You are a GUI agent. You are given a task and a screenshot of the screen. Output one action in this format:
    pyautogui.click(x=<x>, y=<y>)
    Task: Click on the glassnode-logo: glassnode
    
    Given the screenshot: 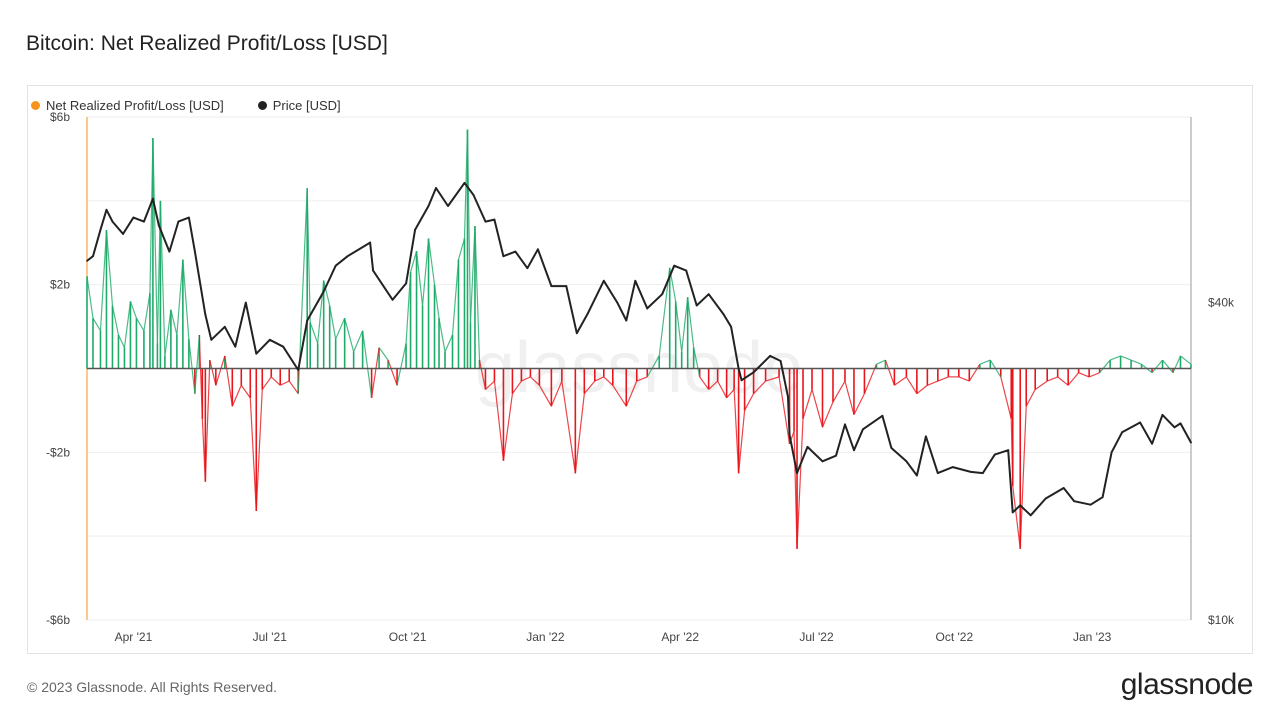 What is the action you would take?
    pyautogui.click(x=1187, y=684)
    